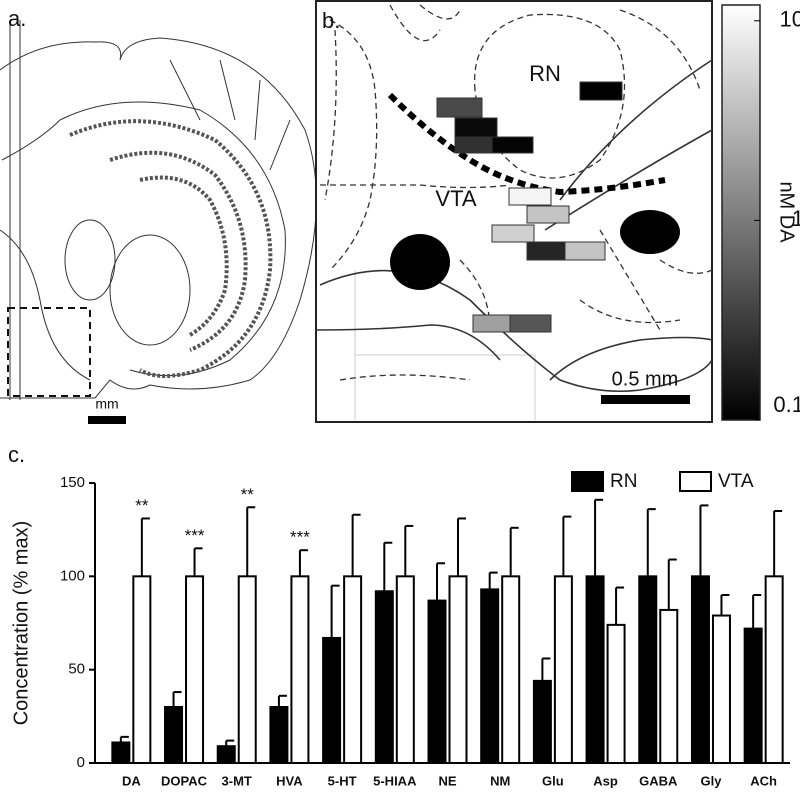 The image size is (800, 792). What do you see at coordinates (763, 780) in the screenshot?
I see `x-tick-label: ACh` at bounding box center [763, 780].